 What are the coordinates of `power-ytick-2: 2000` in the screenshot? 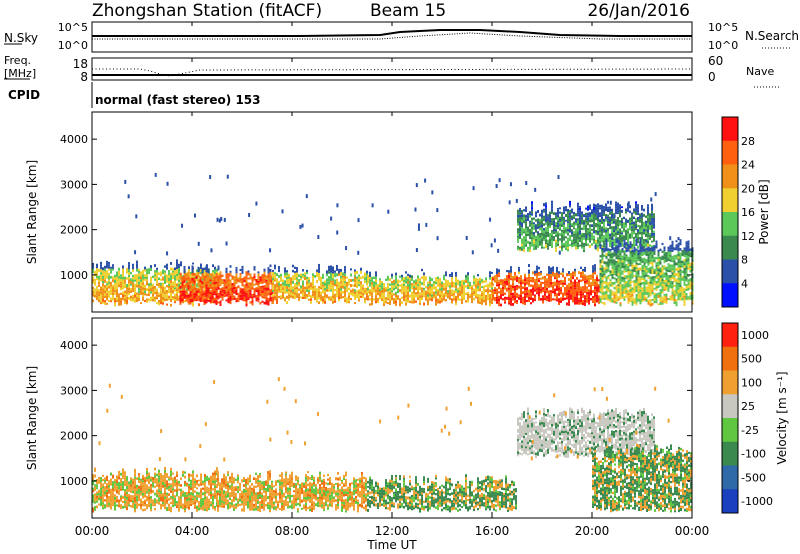 It's located at (74, 230).